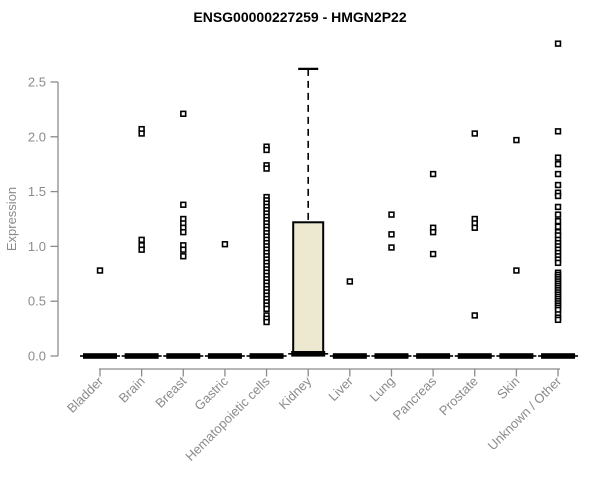 Image resolution: width=600 pixels, height=500 pixels. I want to click on box-iqr, so click(308, 287).